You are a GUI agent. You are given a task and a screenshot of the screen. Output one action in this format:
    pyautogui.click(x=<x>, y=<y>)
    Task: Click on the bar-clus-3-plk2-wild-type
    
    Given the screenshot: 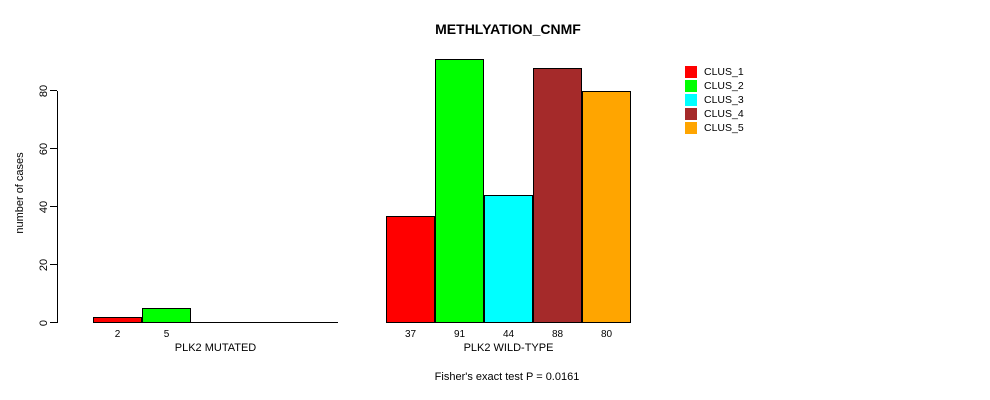 What is the action you would take?
    pyautogui.click(x=508, y=259)
    